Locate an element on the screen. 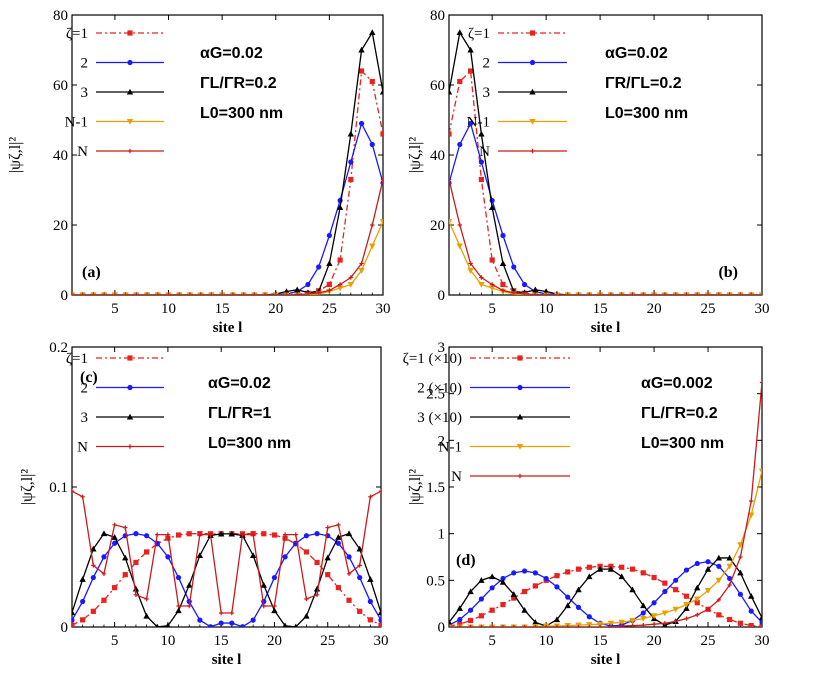  x-tick-label: 30 is located at coordinates (381, 641).